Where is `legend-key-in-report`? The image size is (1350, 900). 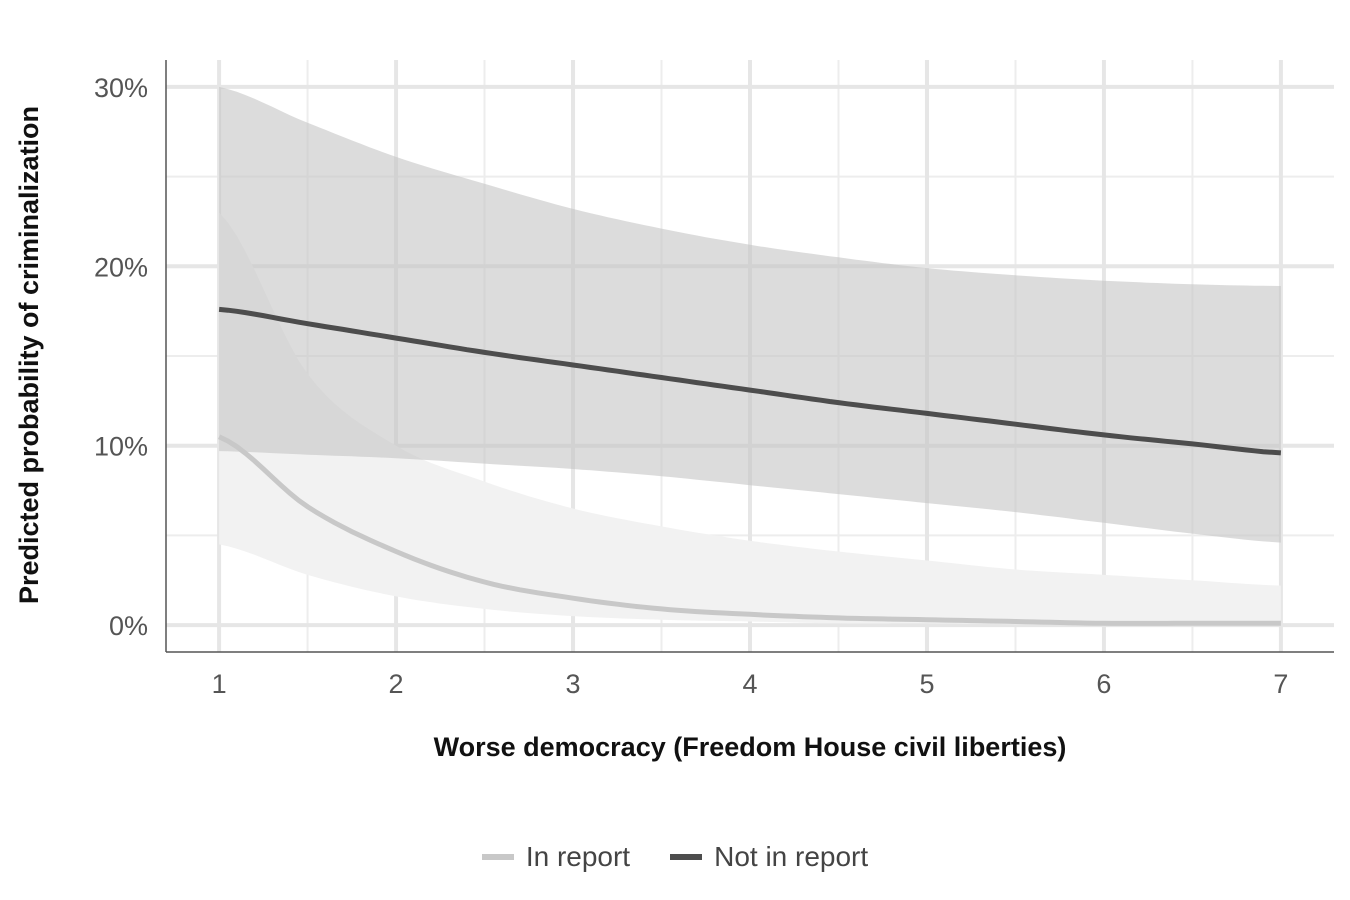 legend-key-in-report is located at coordinates (497, 857).